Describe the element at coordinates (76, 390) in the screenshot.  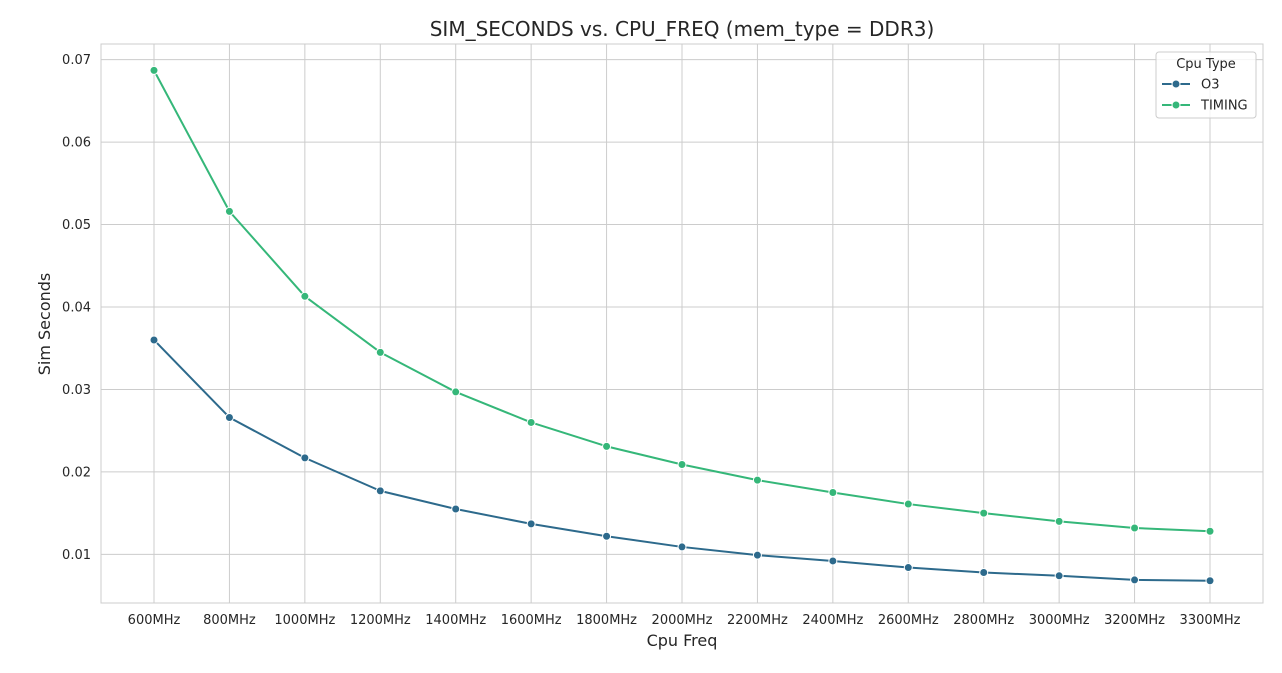
I see `y-tick-label: 0.03` at that location.